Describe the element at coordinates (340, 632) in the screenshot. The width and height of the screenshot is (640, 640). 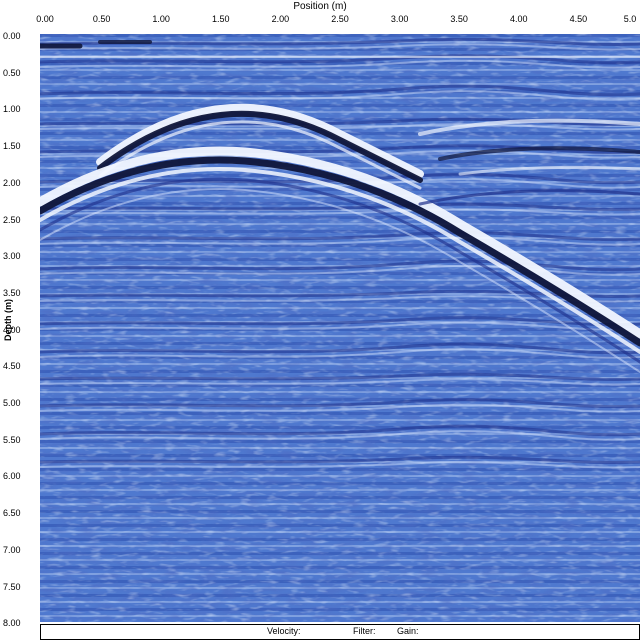
I see `status-bar: Velocity: Filter: Gain:` at that location.